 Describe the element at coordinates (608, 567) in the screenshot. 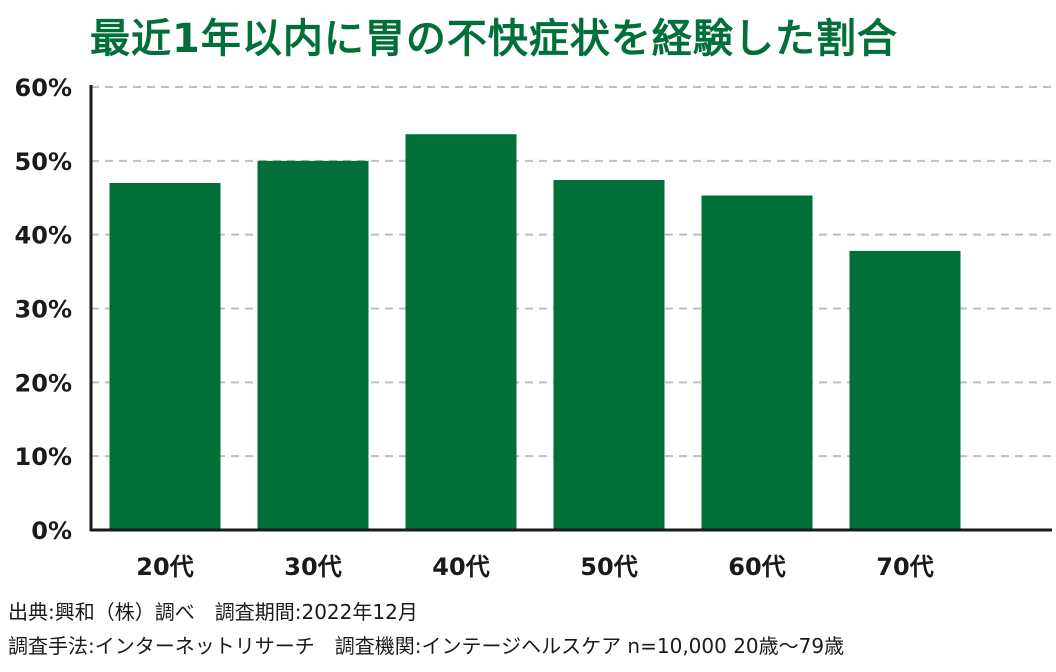

I see `x-category-label: 50代` at that location.